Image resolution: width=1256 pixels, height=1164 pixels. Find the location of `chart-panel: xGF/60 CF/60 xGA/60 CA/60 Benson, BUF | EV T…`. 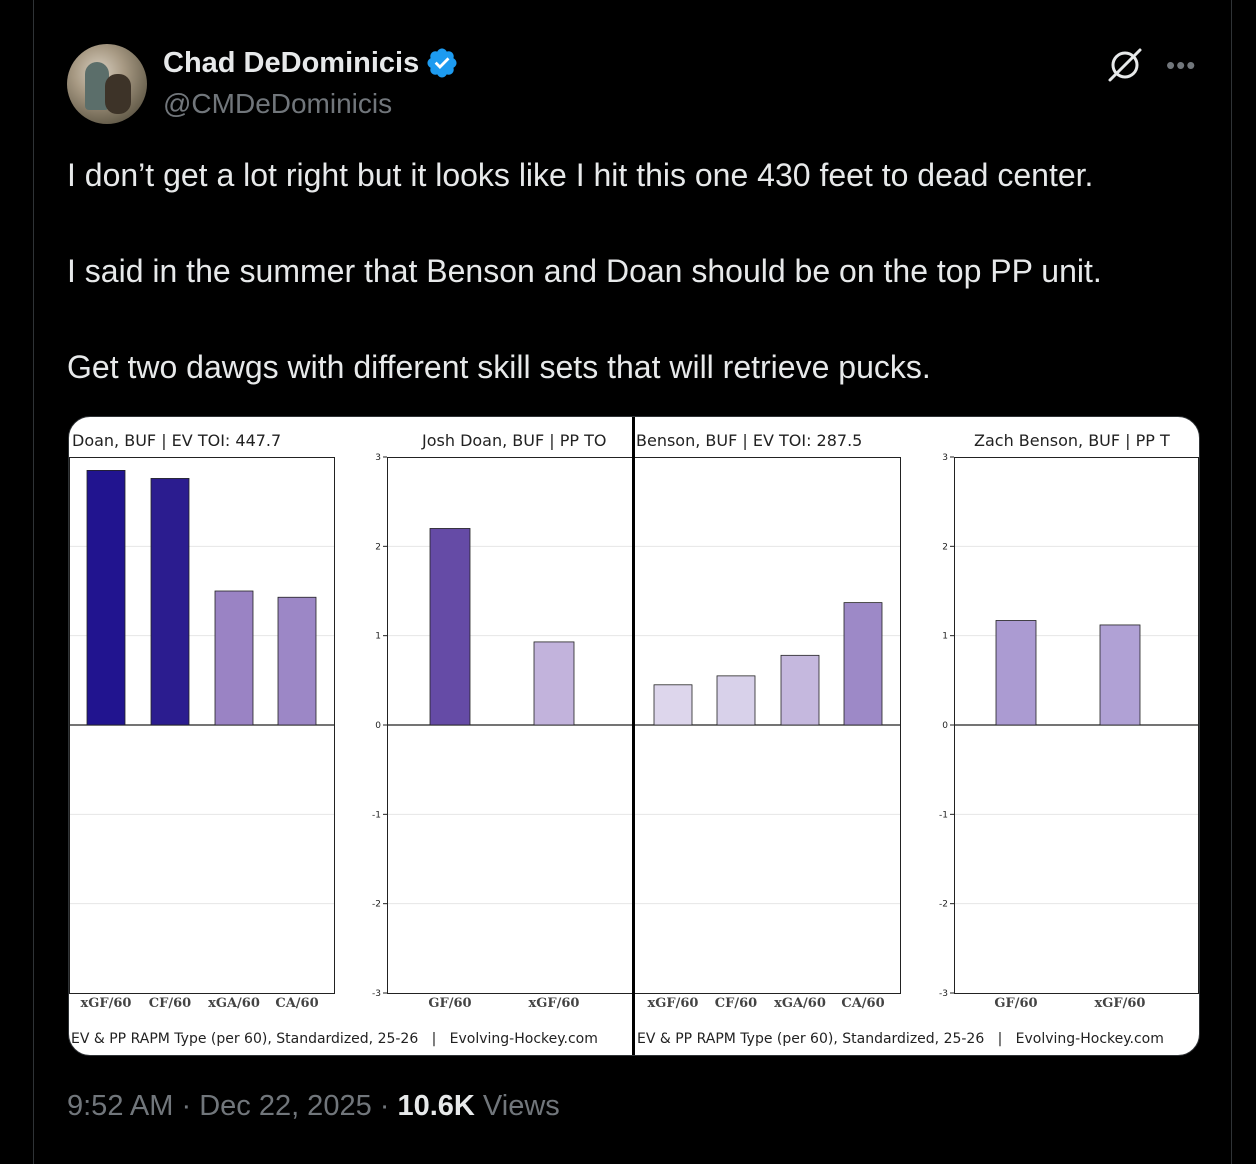

chart-panel: xGF/60 CF/60 xGA/60 CA/60 Benson, BUF | EV T… is located at coordinates (767, 721).